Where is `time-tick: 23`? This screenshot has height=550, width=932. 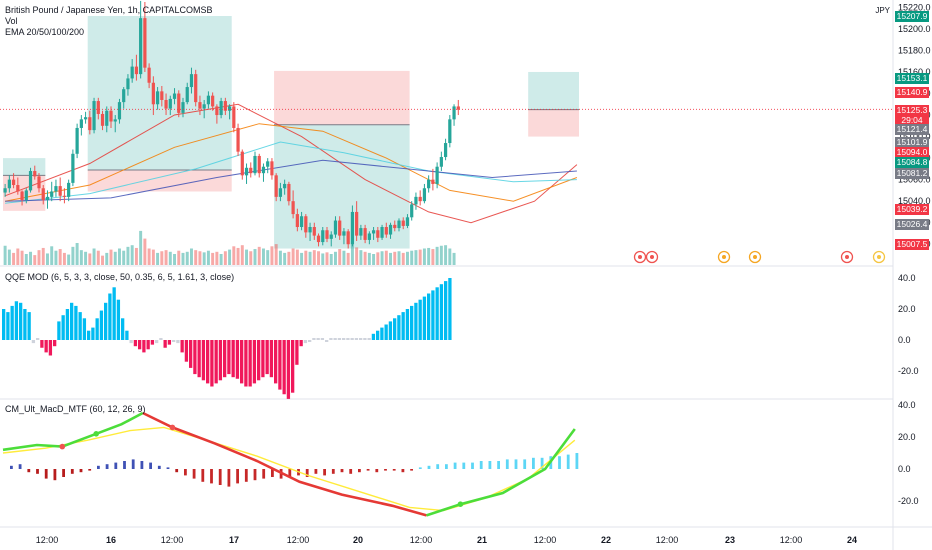
time-tick: 23 is located at coordinates (730, 540).